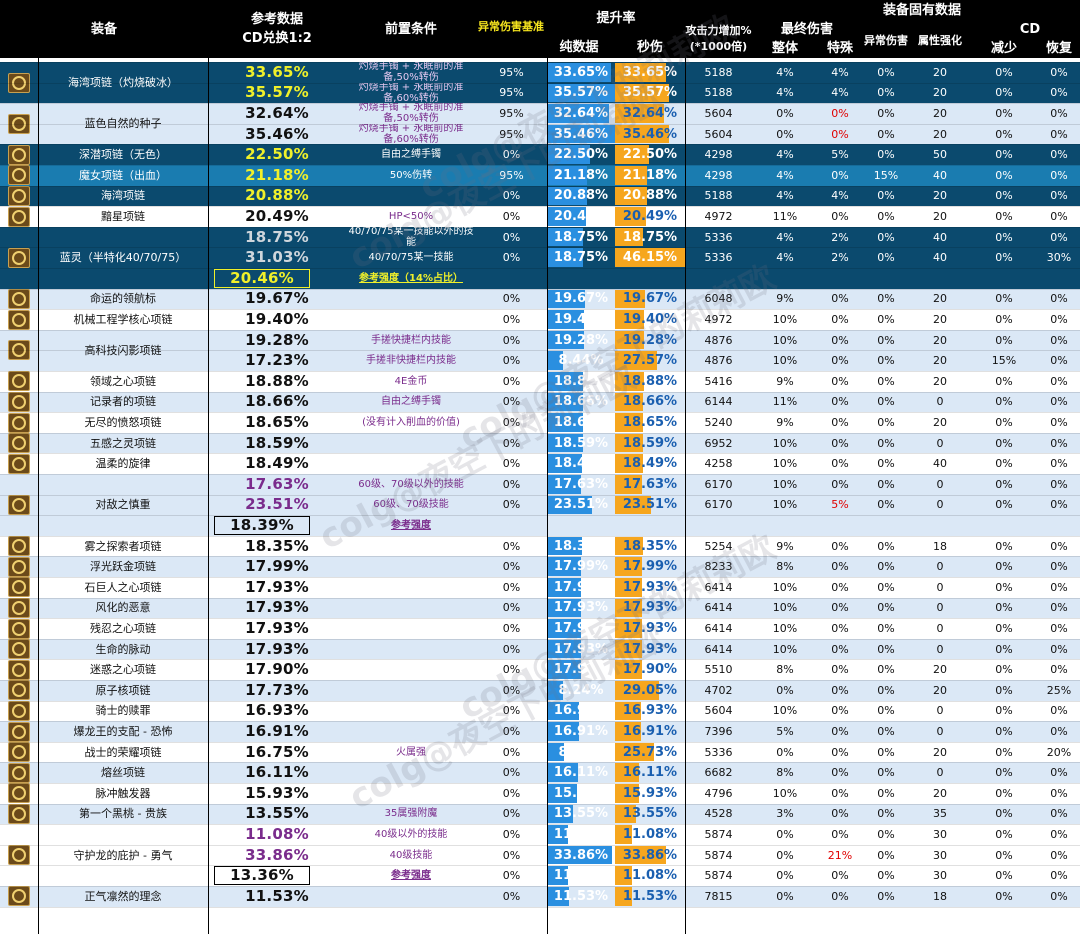 The width and height of the screenshot is (1080, 934). Describe the element at coordinates (411, 896) in the screenshot. I see `prereq-text` at that location.